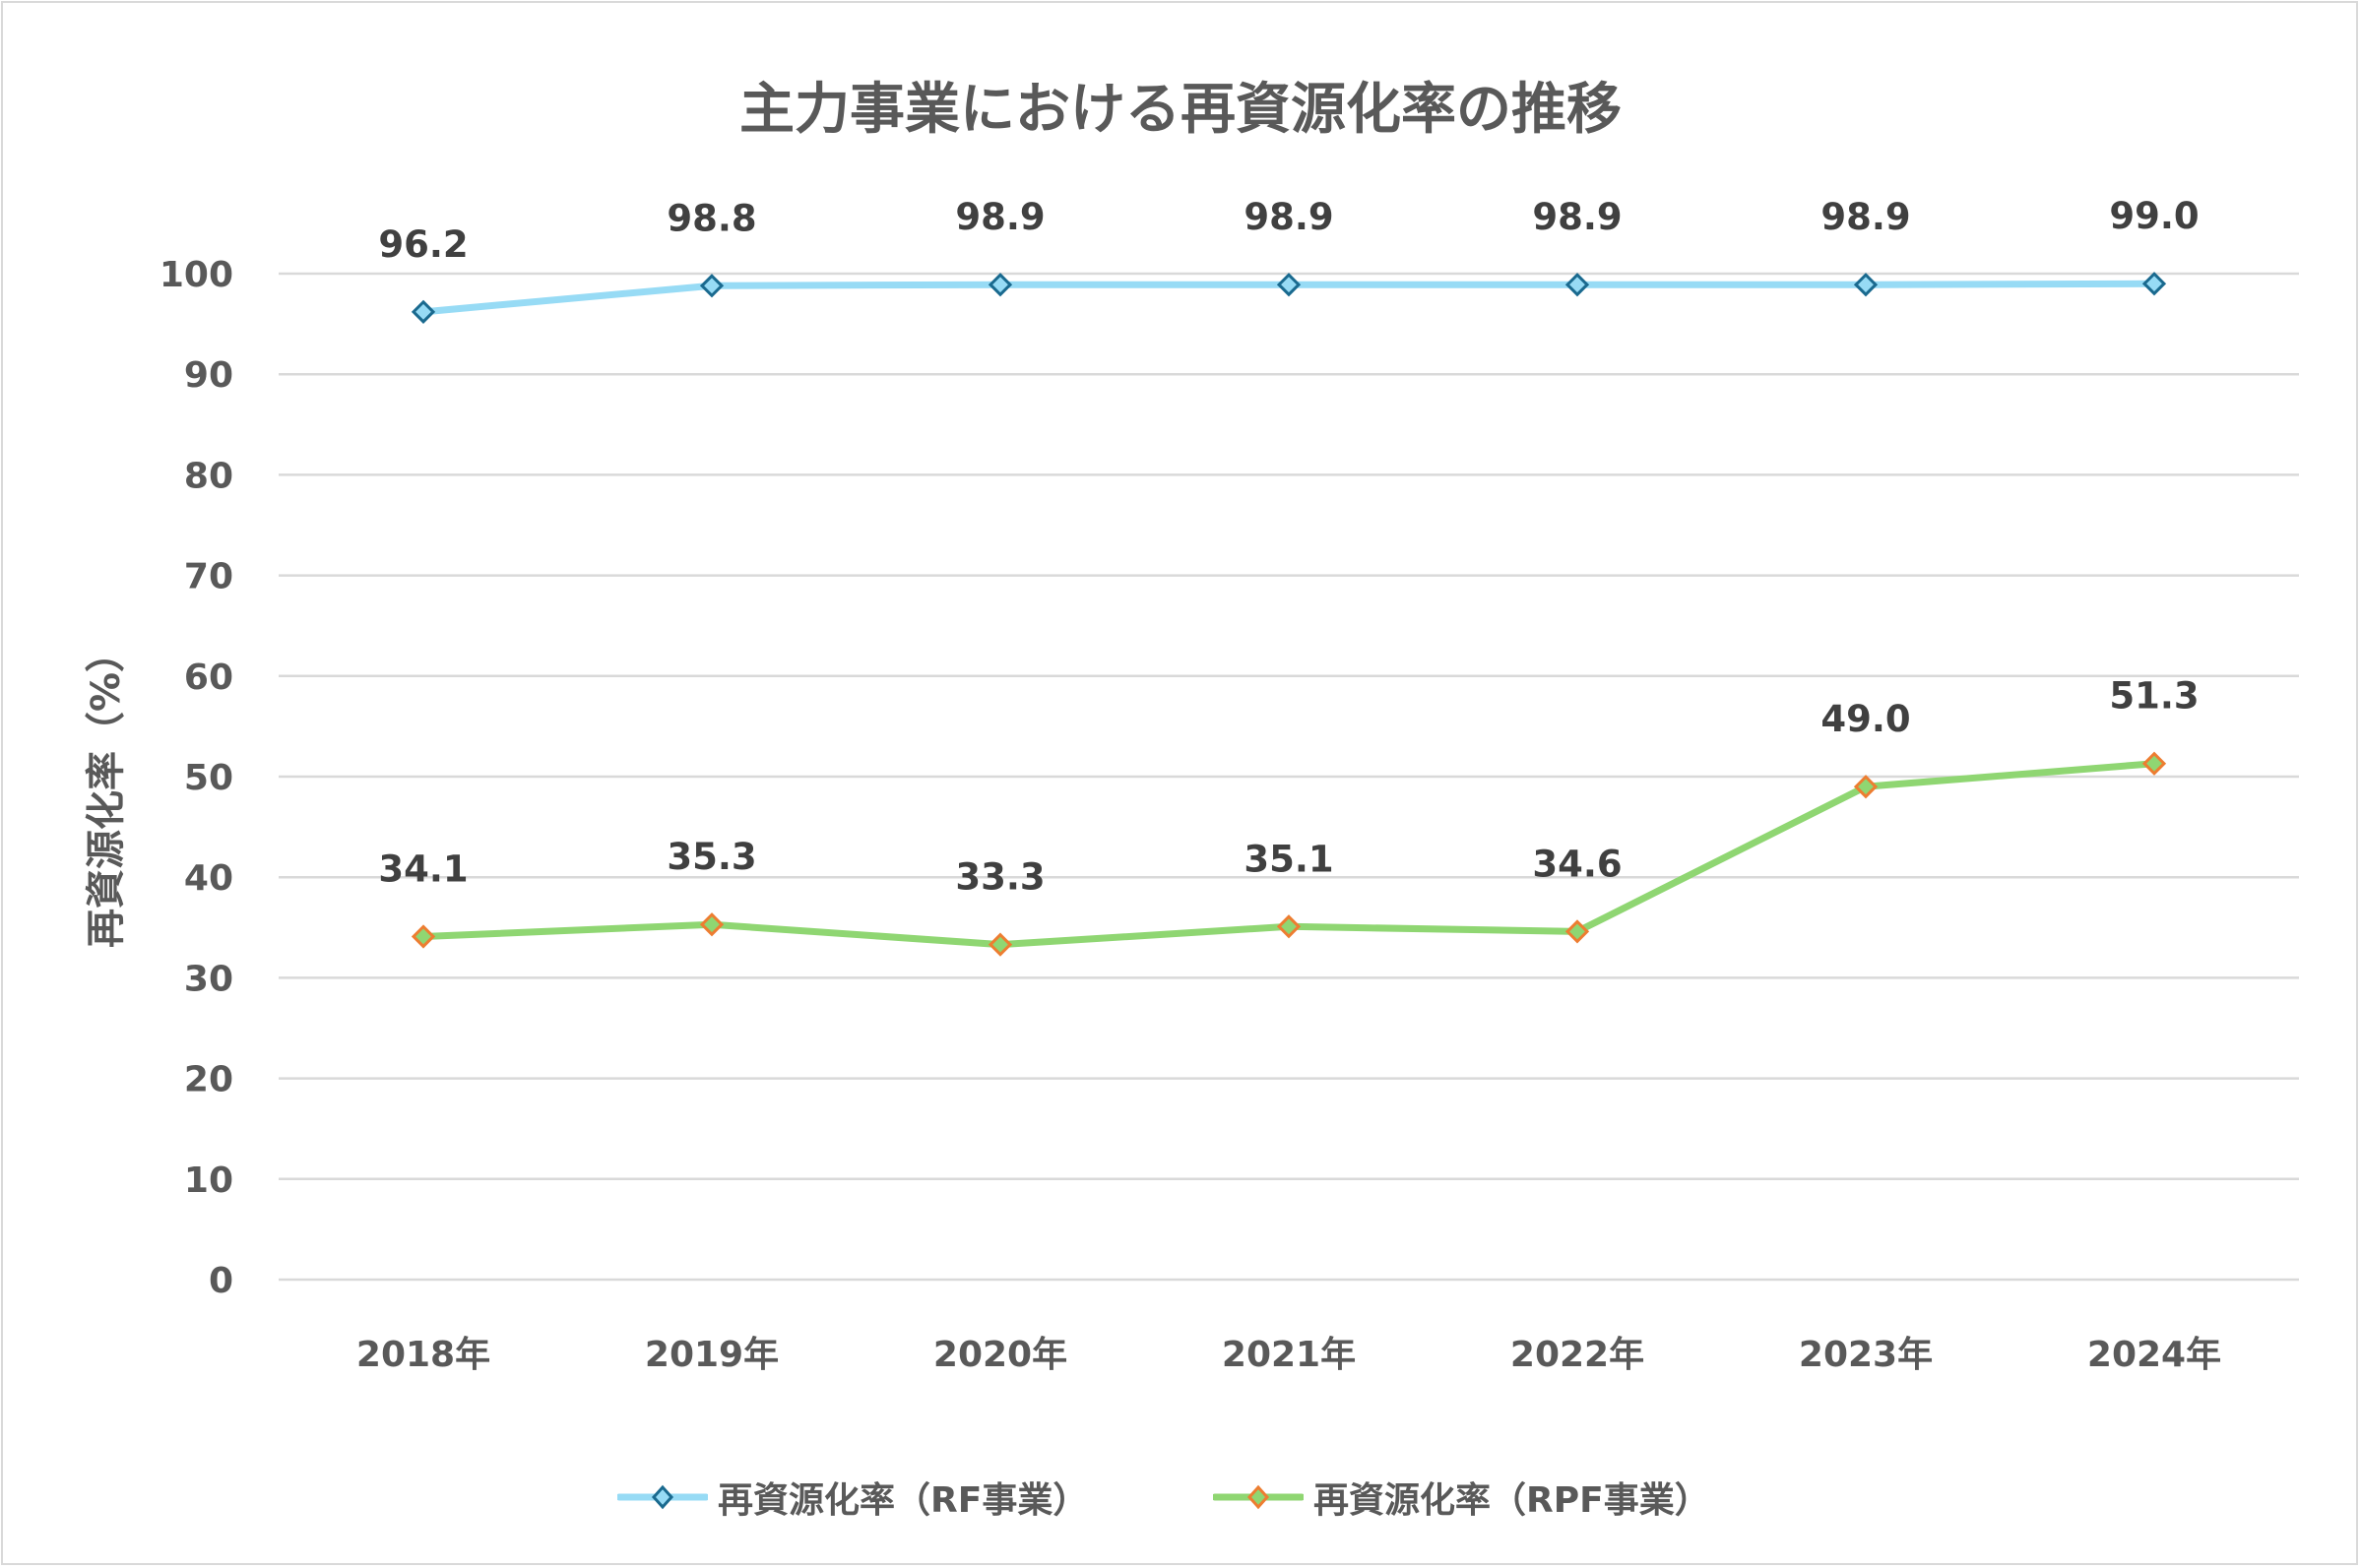 The width and height of the screenshot is (2361, 1568). Describe the element at coordinates (208, 979) in the screenshot. I see `y-tick-label: 30` at that location.